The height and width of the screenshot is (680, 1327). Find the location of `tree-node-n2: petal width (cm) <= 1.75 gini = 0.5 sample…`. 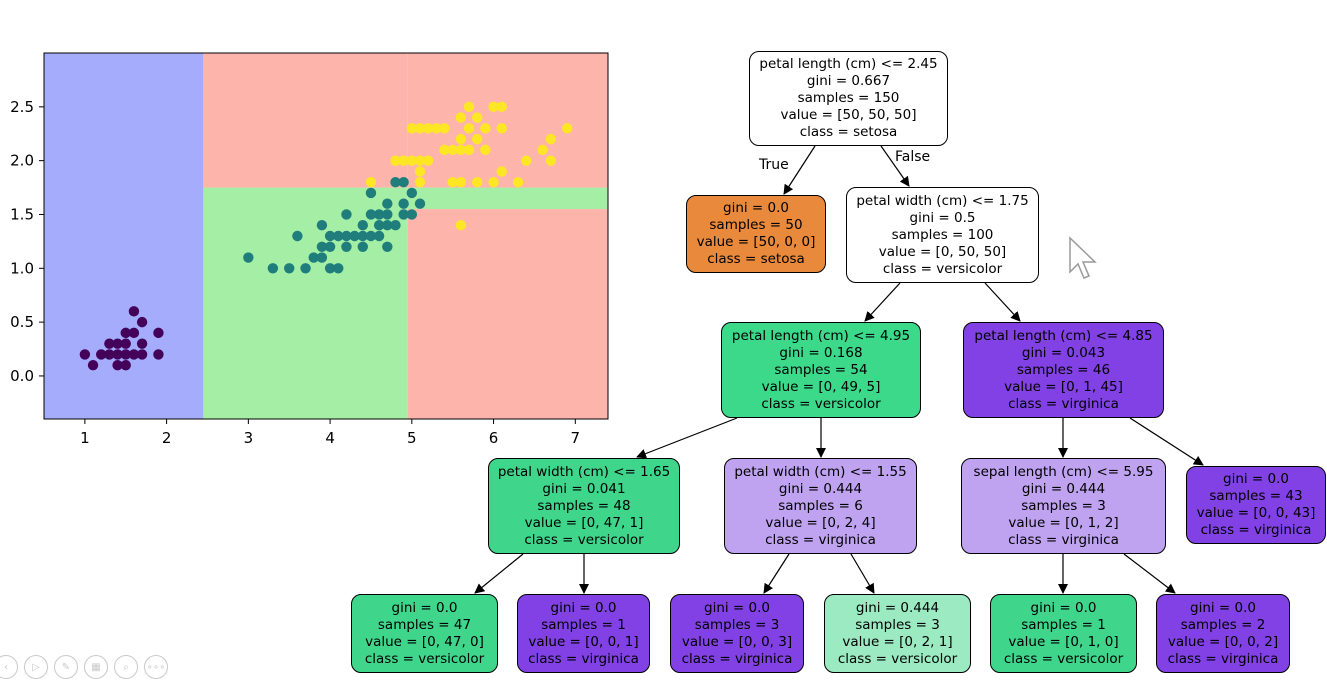

tree-node-n2: petal width (cm) <= 1.75 gini = 0.5 sample… is located at coordinates (942, 235).